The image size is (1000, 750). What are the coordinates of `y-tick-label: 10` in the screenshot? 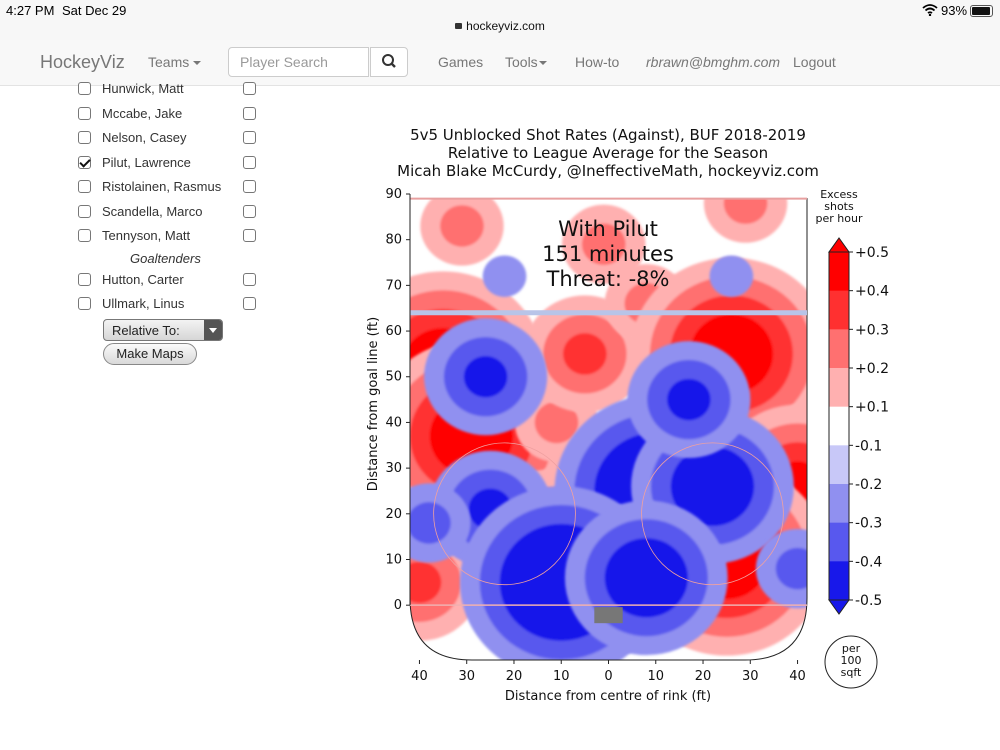 It's located at (393, 559).